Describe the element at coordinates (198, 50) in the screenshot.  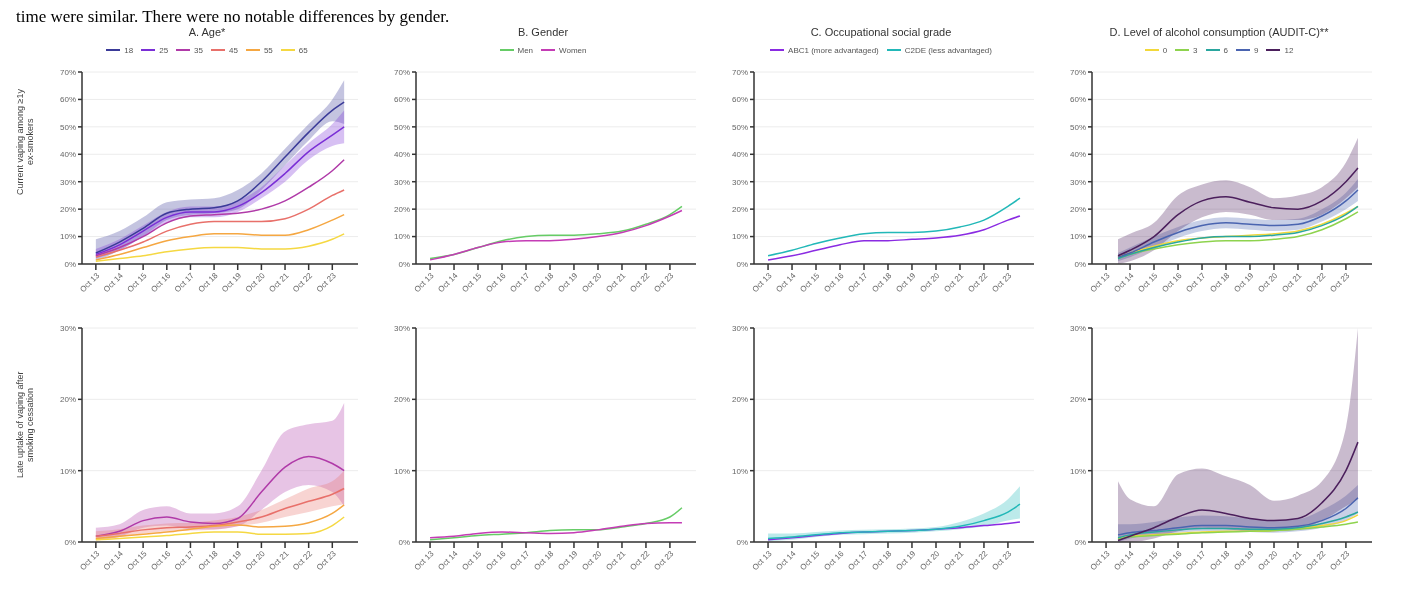
I see `legend-label: 35` at that location.